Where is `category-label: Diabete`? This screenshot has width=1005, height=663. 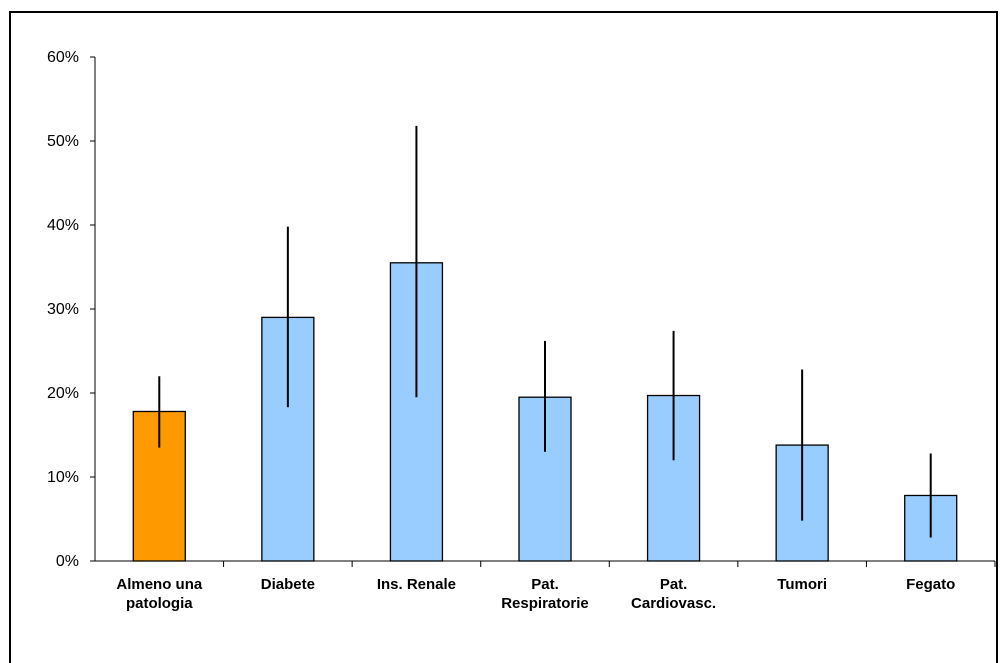
category-label: Diabete is located at coordinates (288, 584).